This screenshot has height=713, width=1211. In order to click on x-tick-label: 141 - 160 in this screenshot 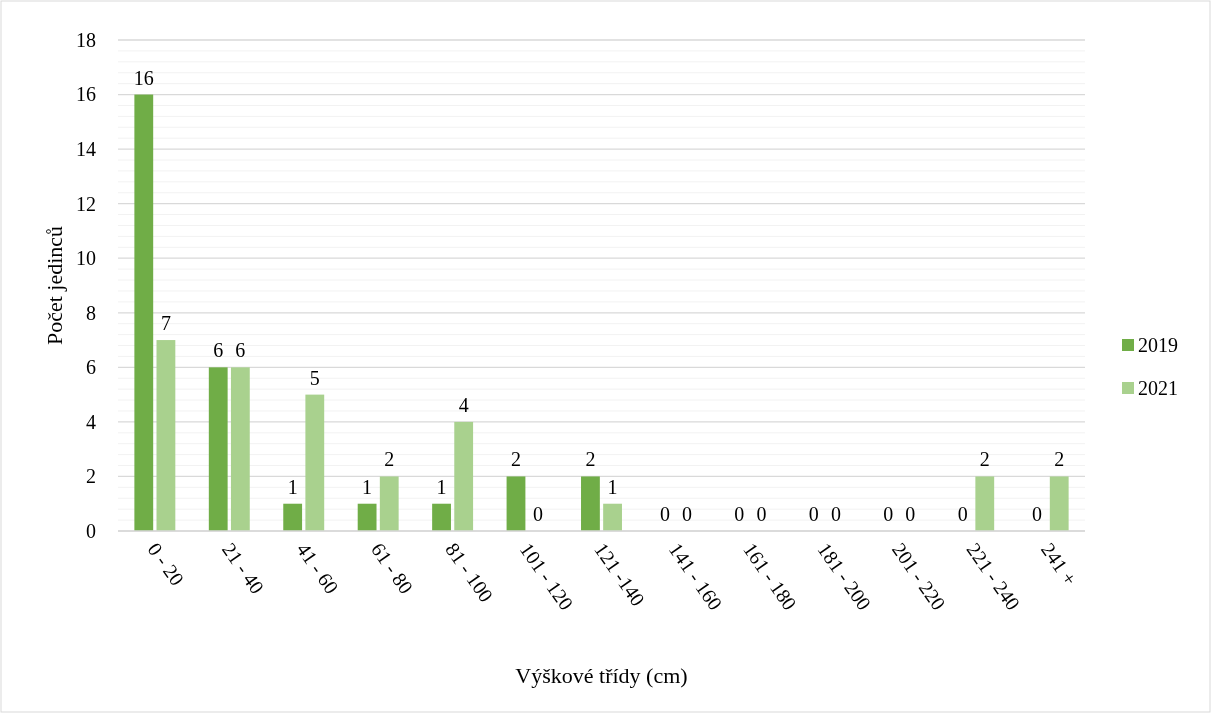, I will do `click(695, 576)`.